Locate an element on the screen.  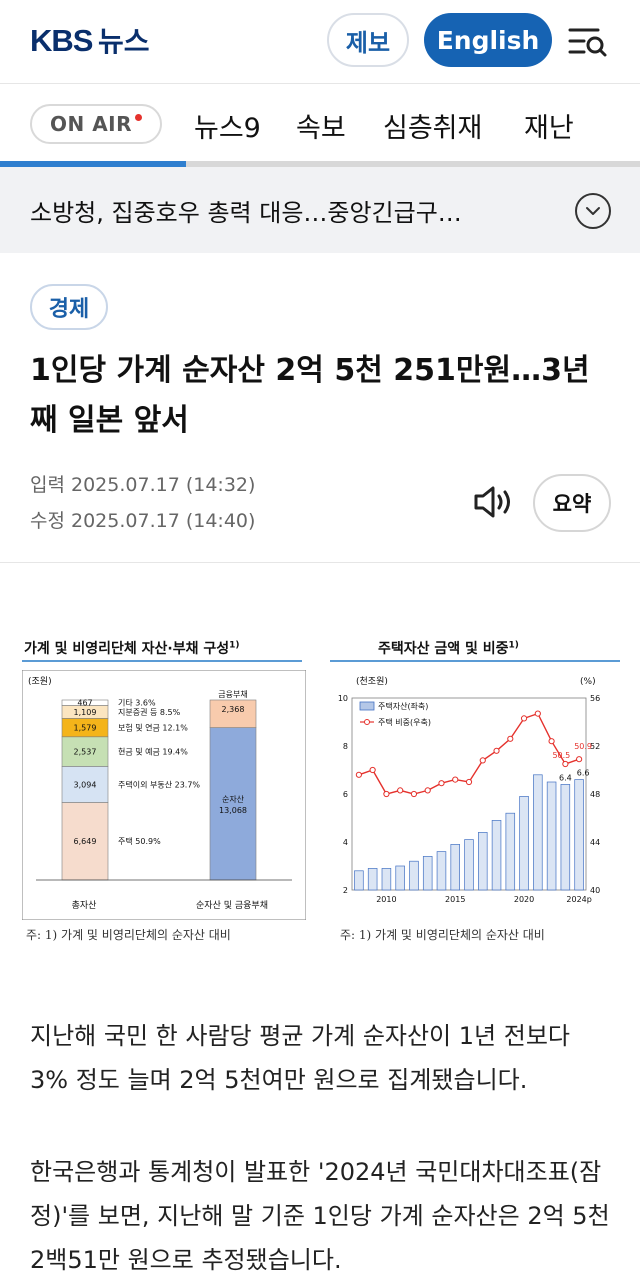
input-timestamp: 입력 2025.07.17 (14:32) is located at coordinates (143, 485).